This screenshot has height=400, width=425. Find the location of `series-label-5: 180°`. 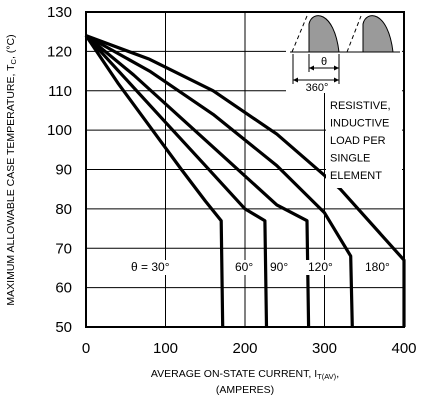

series-label-5: 180° is located at coordinates (377, 267).